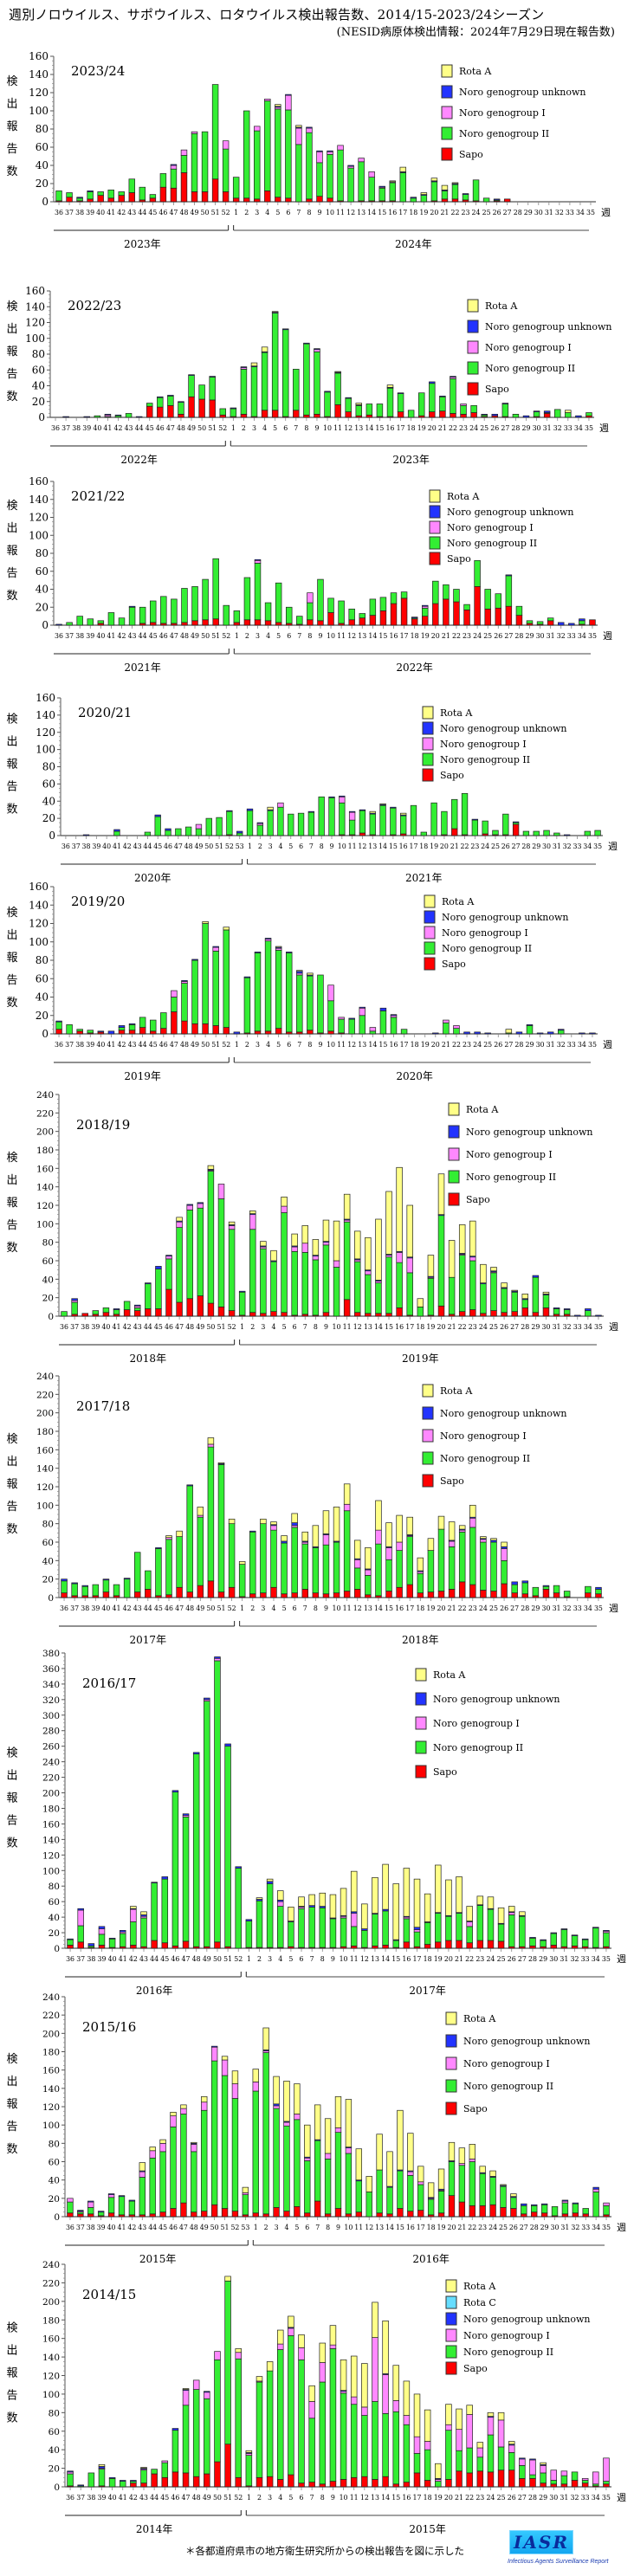  I want to click on y-tick-label: 20, so click(54, 1934).